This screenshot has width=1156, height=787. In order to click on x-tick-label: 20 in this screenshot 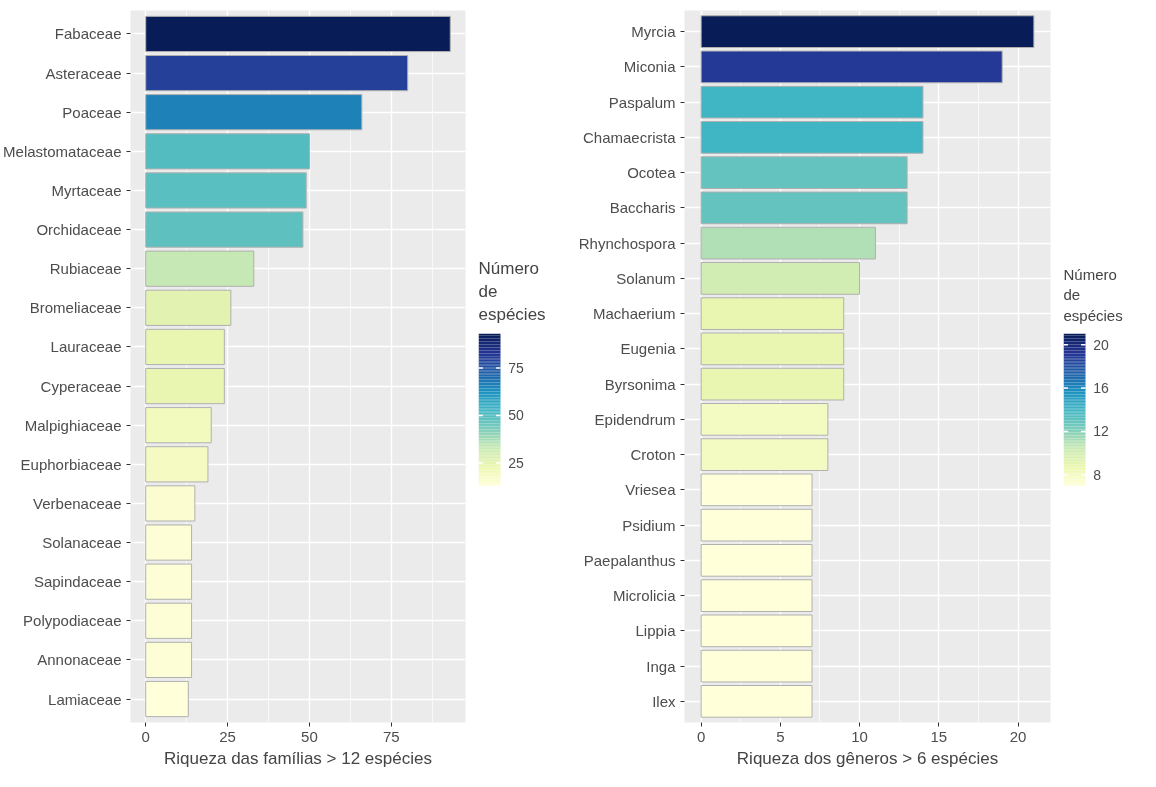, I will do `click(1018, 736)`.